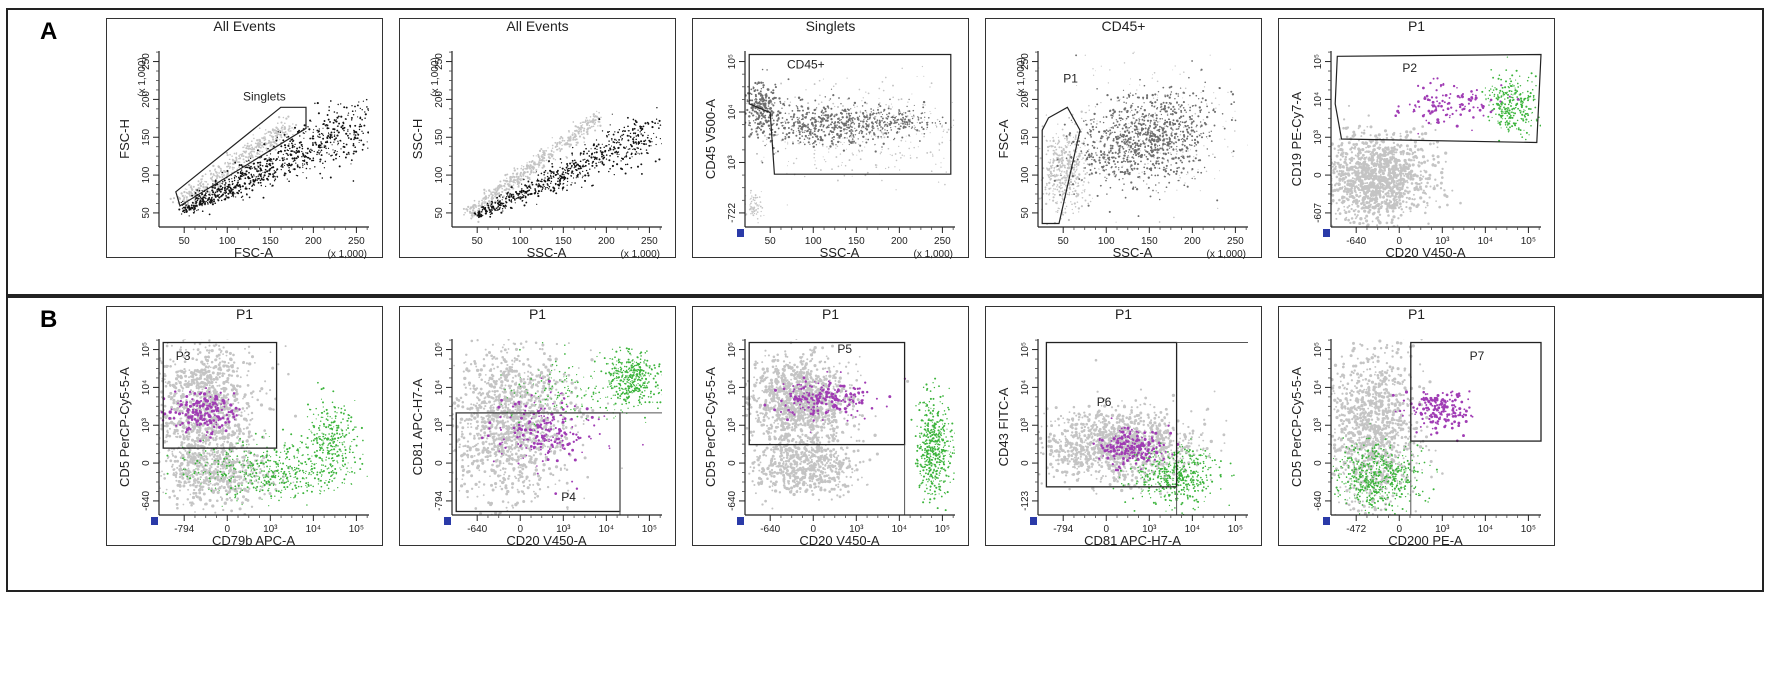  Describe the element at coordinates (806, 65) in the screenshot. I see `gate-label: CD45+` at that location.